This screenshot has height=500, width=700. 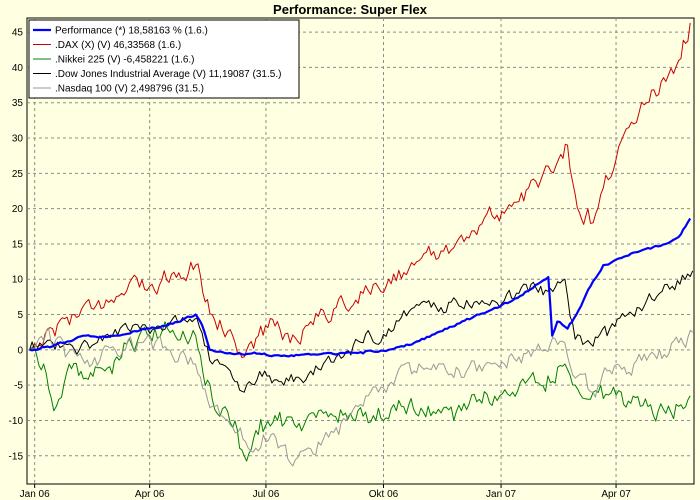 I want to click on y-tick-label: 40, so click(x=18, y=68).